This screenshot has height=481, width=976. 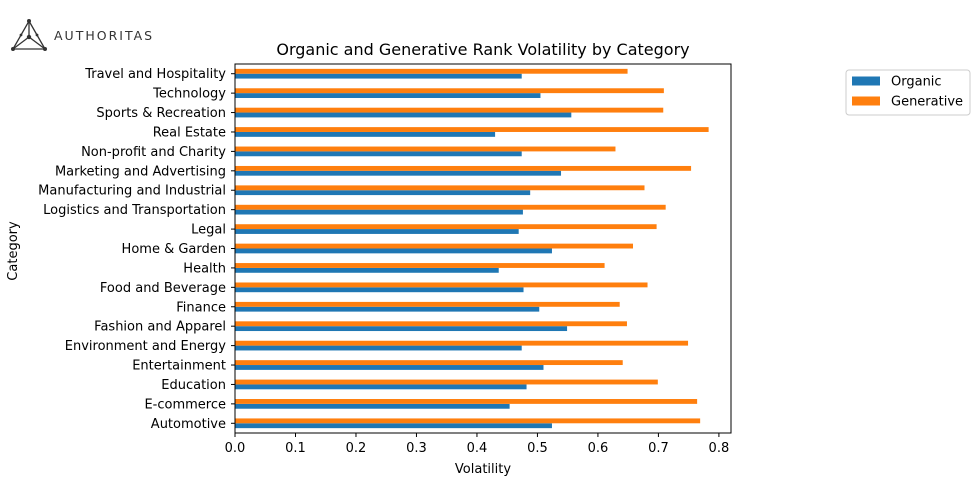 I want to click on category-label: Manufacturing and Industrial, so click(x=132, y=191).